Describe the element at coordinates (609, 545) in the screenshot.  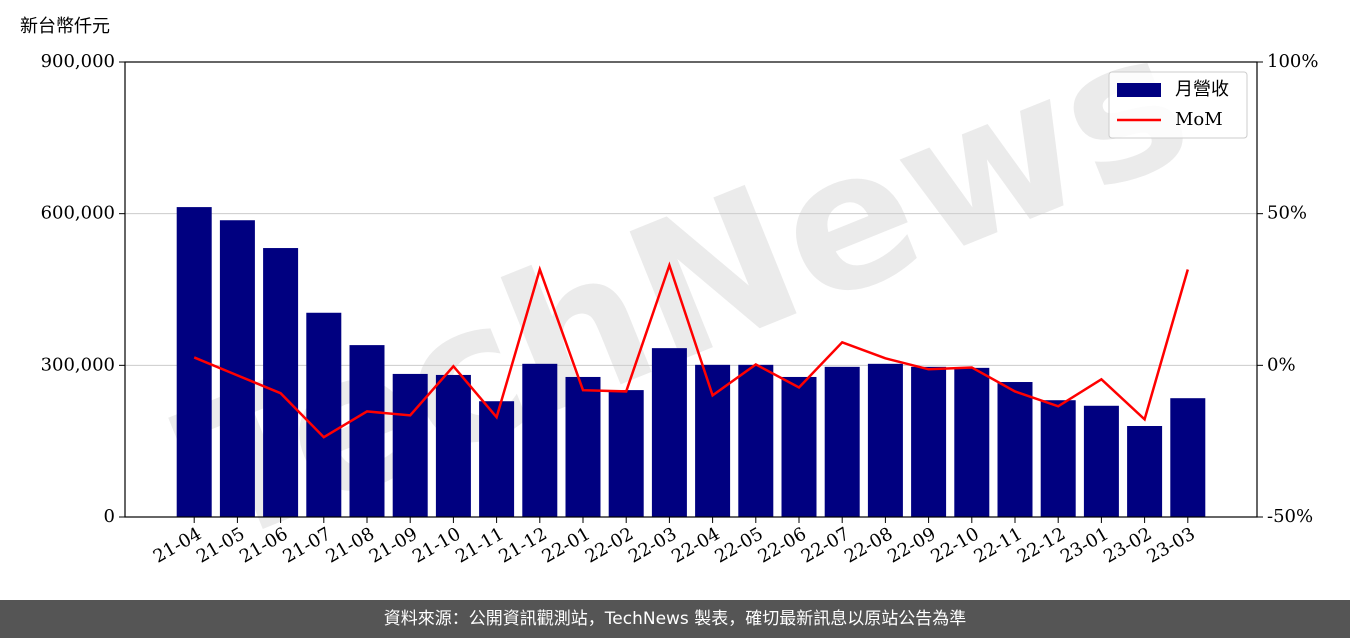
I see `x-tick-label: 22-02` at that location.